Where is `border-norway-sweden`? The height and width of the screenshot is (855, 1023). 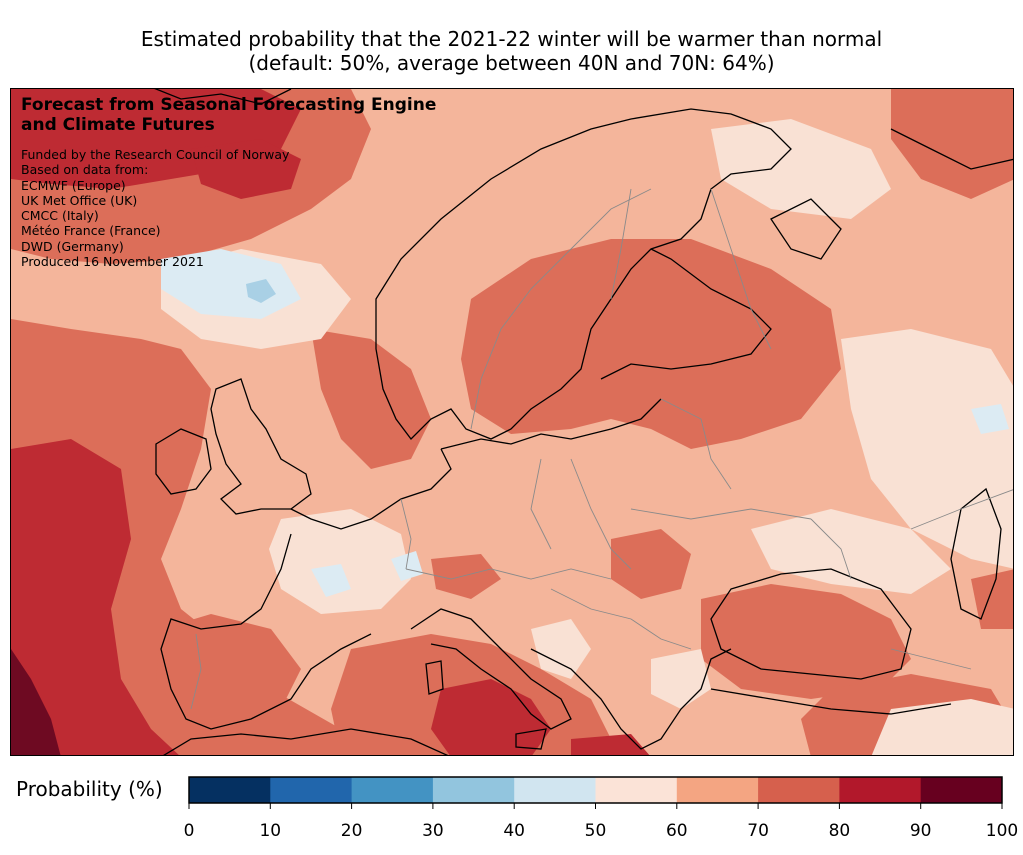 border-norway-sweden is located at coordinates (561, 309).